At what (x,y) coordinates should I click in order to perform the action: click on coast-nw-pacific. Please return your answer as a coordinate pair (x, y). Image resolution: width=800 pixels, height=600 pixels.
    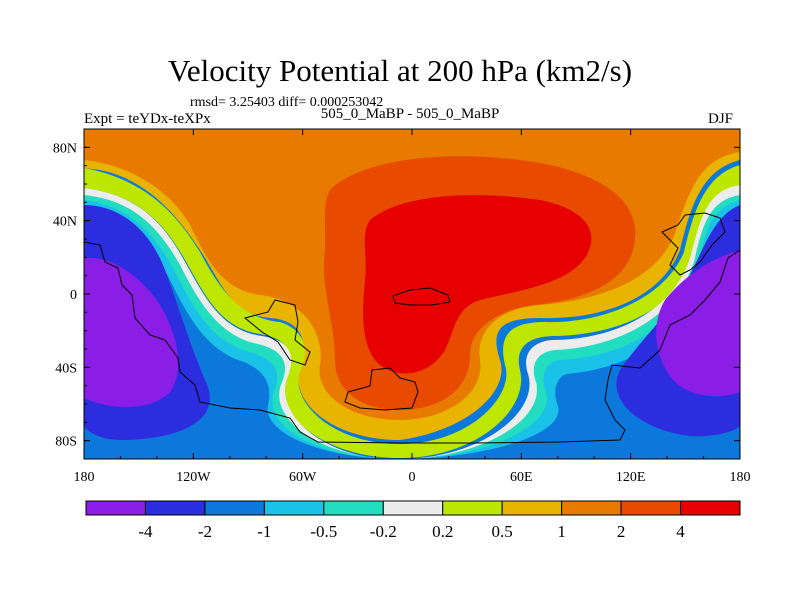
    Looking at the image, I should click on (693, 244).